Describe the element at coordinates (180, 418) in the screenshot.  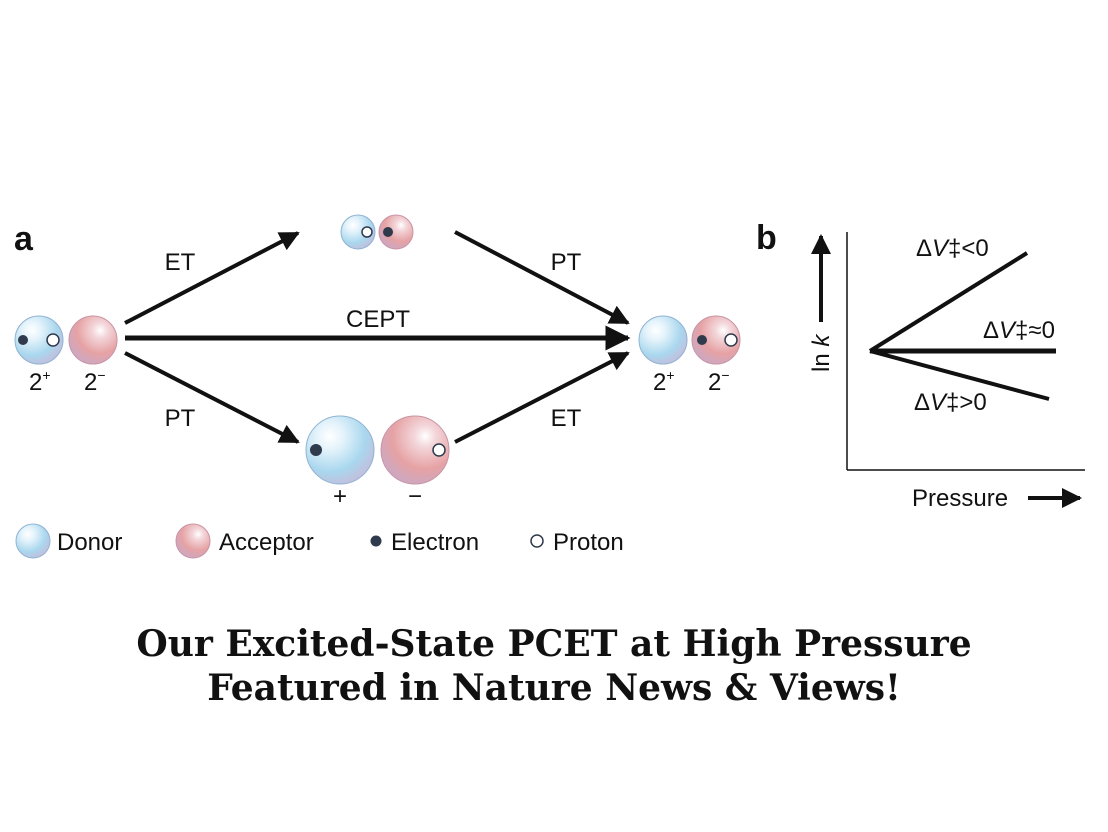
I see `pt-bottom-label: PT` at that location.